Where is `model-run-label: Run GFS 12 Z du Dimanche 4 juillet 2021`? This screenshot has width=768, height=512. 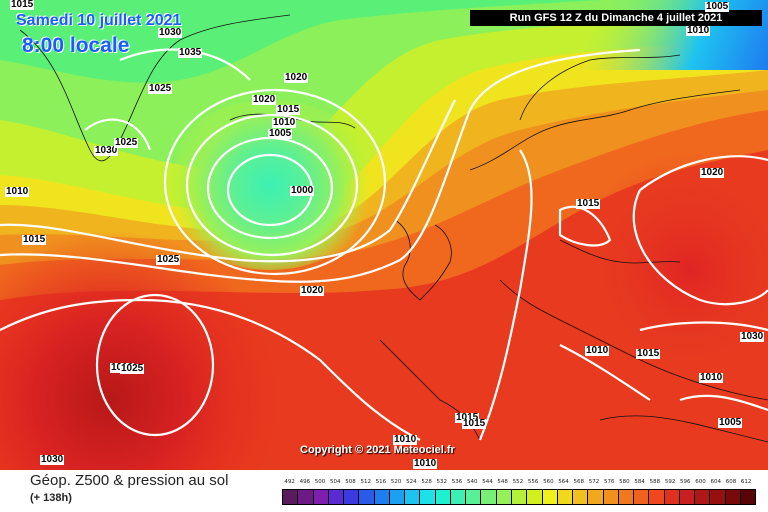
model-run-label: Run GFS 12 Z du Dimanche 4 juillet 2021 is located at coordinates (616, 18).